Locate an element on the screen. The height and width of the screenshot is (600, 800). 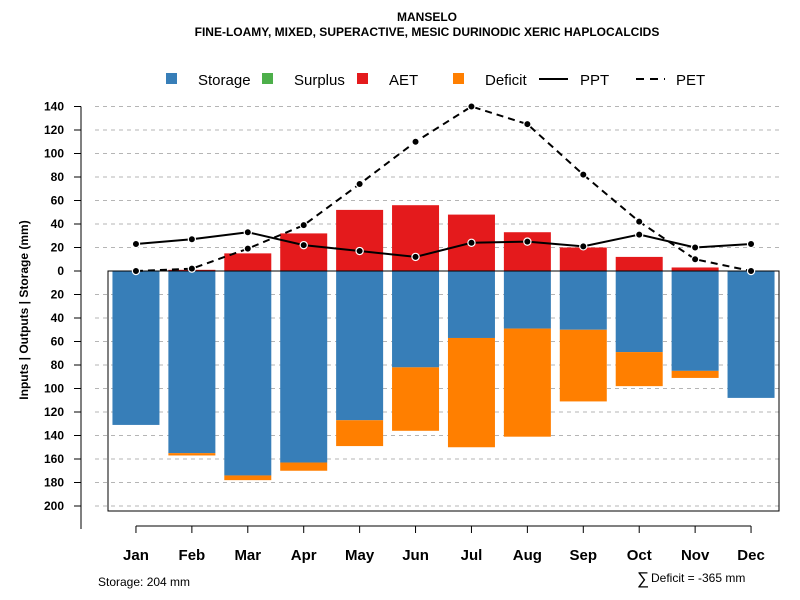
legend-key-aet is located at coordinates (362, 78).